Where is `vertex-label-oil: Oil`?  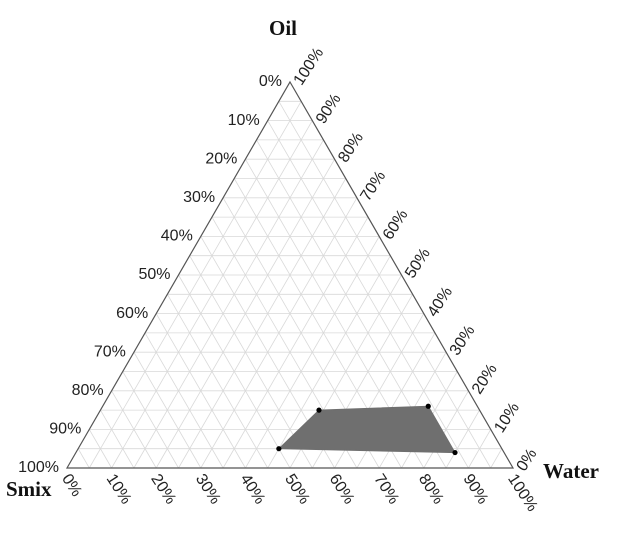 vertex-label-oil: Oil is located at coordinates (283, 28).